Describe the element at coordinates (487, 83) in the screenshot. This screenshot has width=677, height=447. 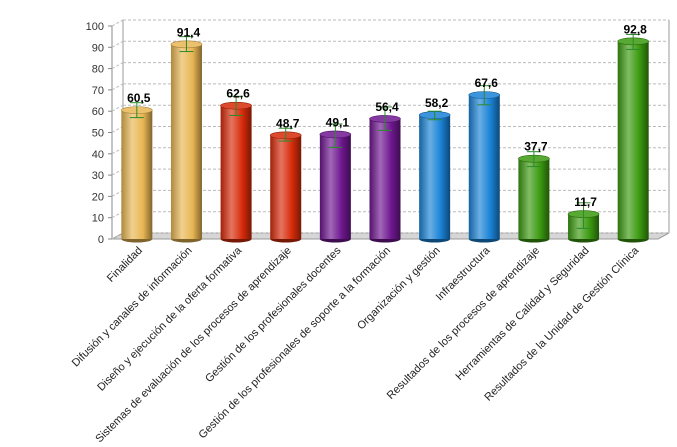
I see `data-label: 67,6` at that location.